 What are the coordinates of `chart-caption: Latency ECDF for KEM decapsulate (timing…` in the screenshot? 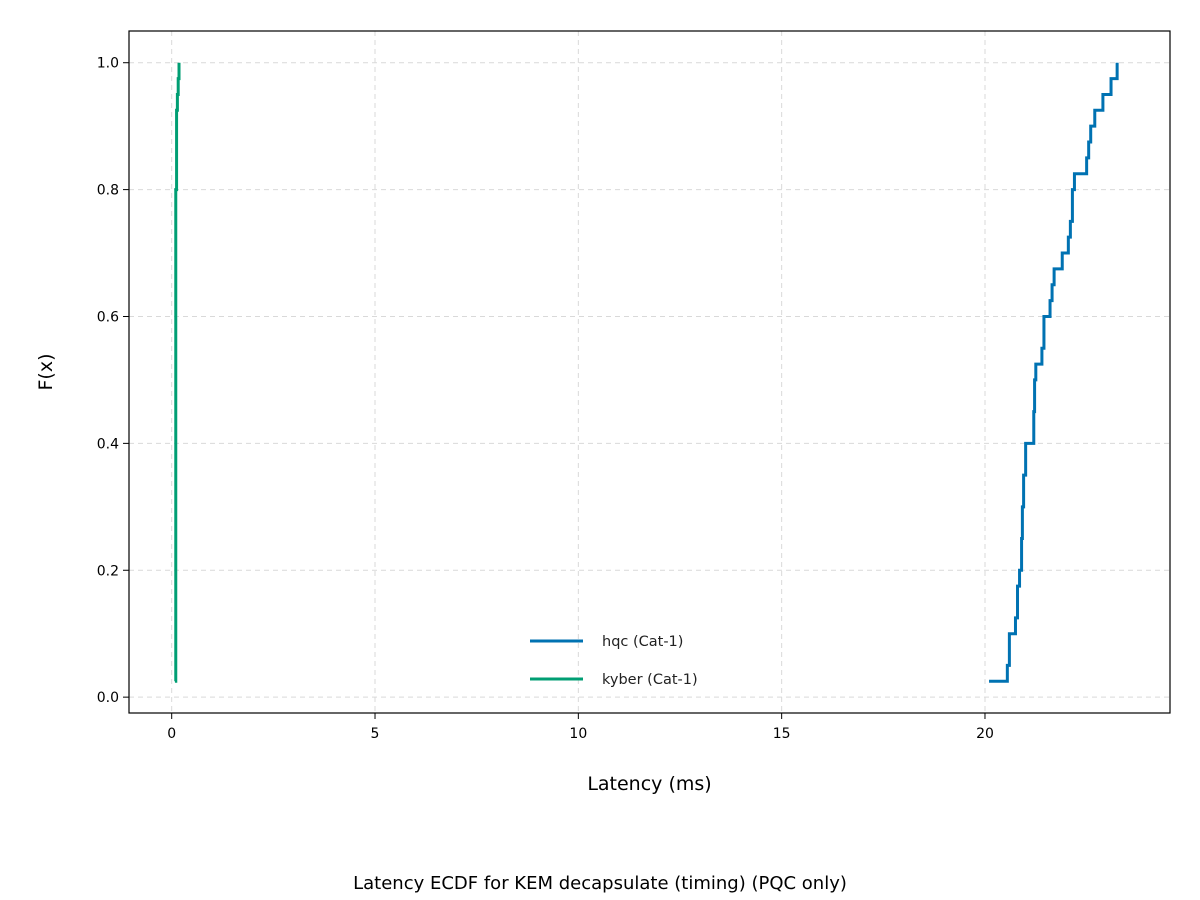 It's located at (600, 883).